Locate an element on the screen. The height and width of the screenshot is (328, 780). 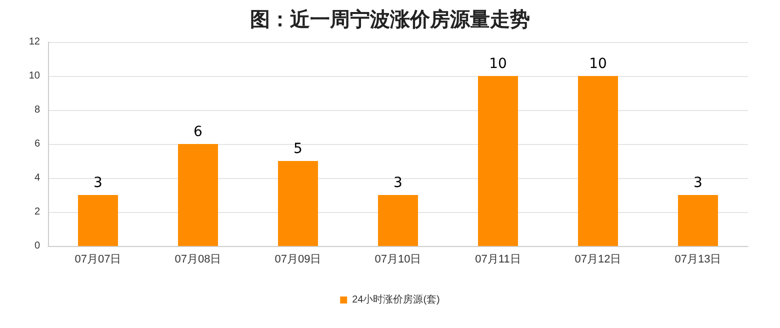
data-label: 6 is located at coordinates (198, 132).